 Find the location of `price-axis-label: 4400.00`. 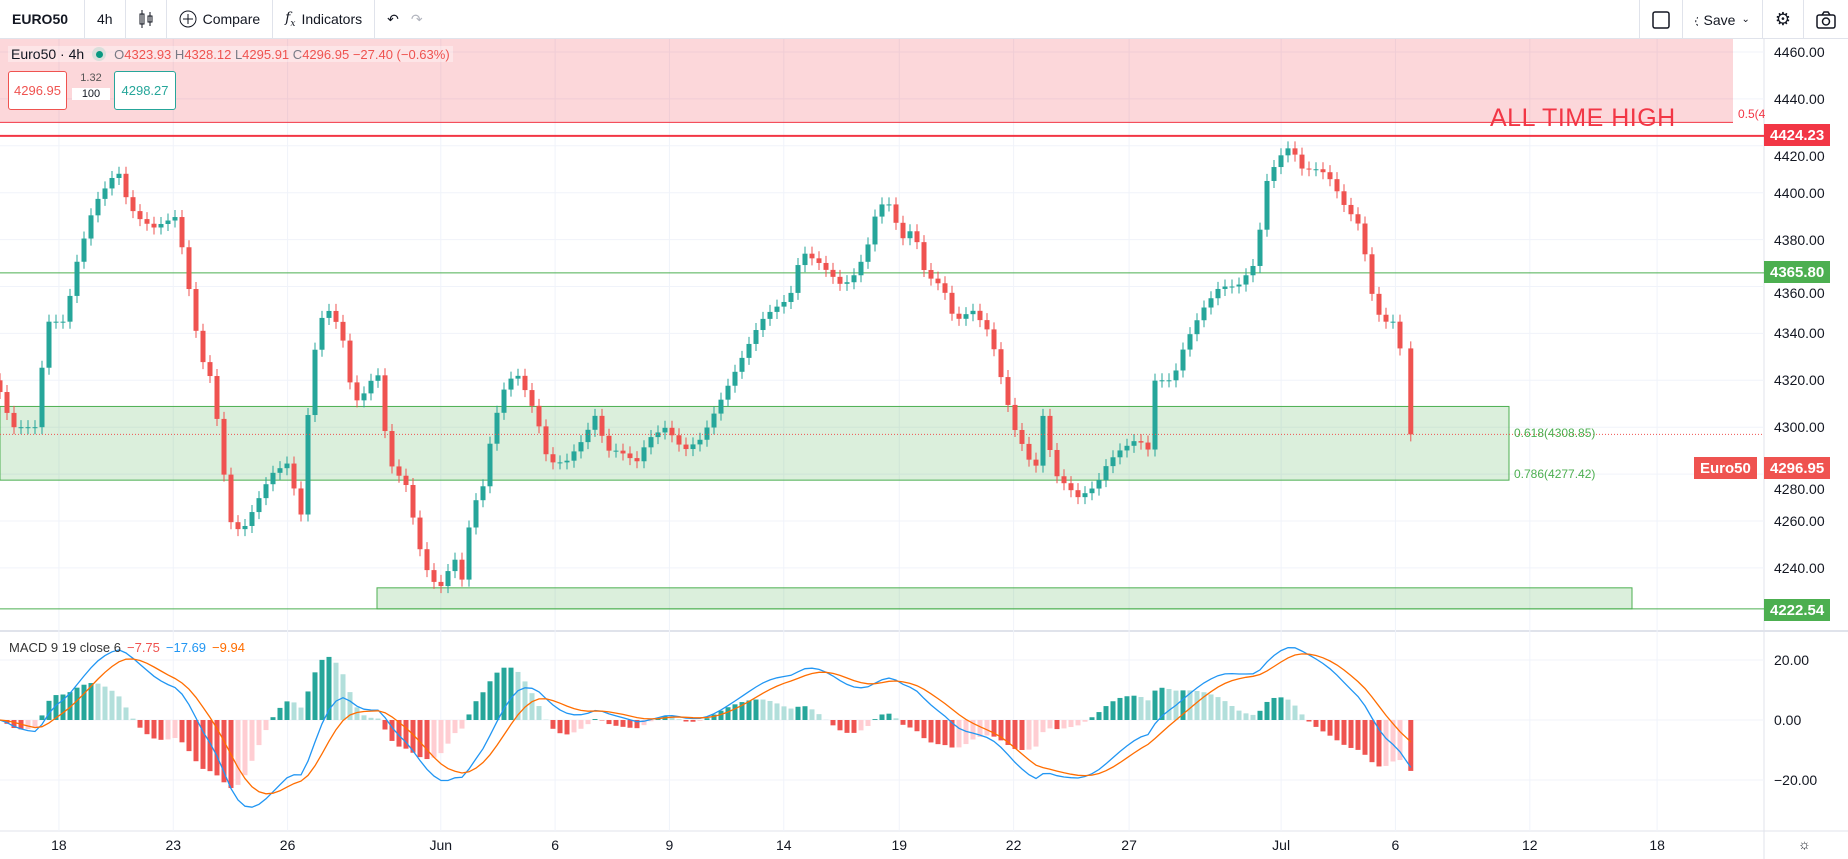

price-axis-label: 4400.00 is located at coordinates (1799, 192).